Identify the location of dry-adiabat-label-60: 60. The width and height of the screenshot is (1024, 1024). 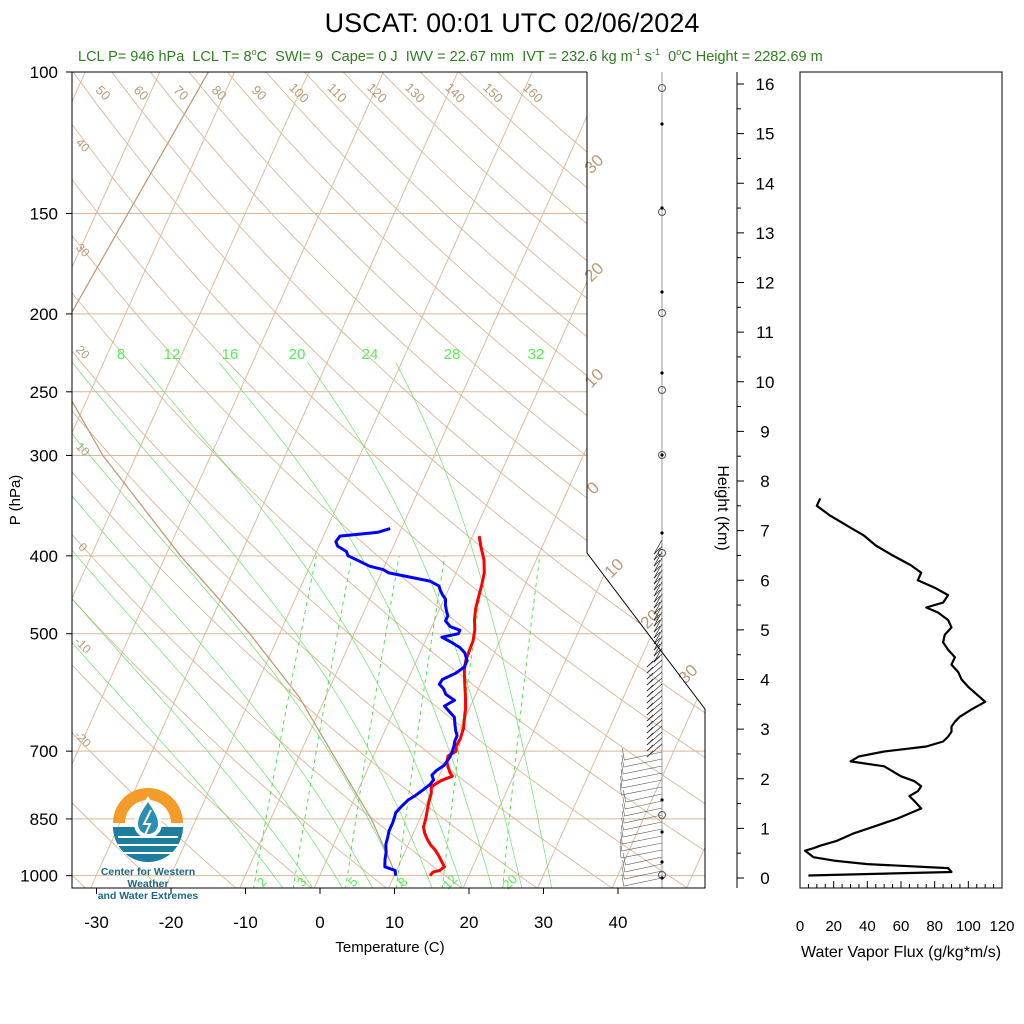
(141, 92).